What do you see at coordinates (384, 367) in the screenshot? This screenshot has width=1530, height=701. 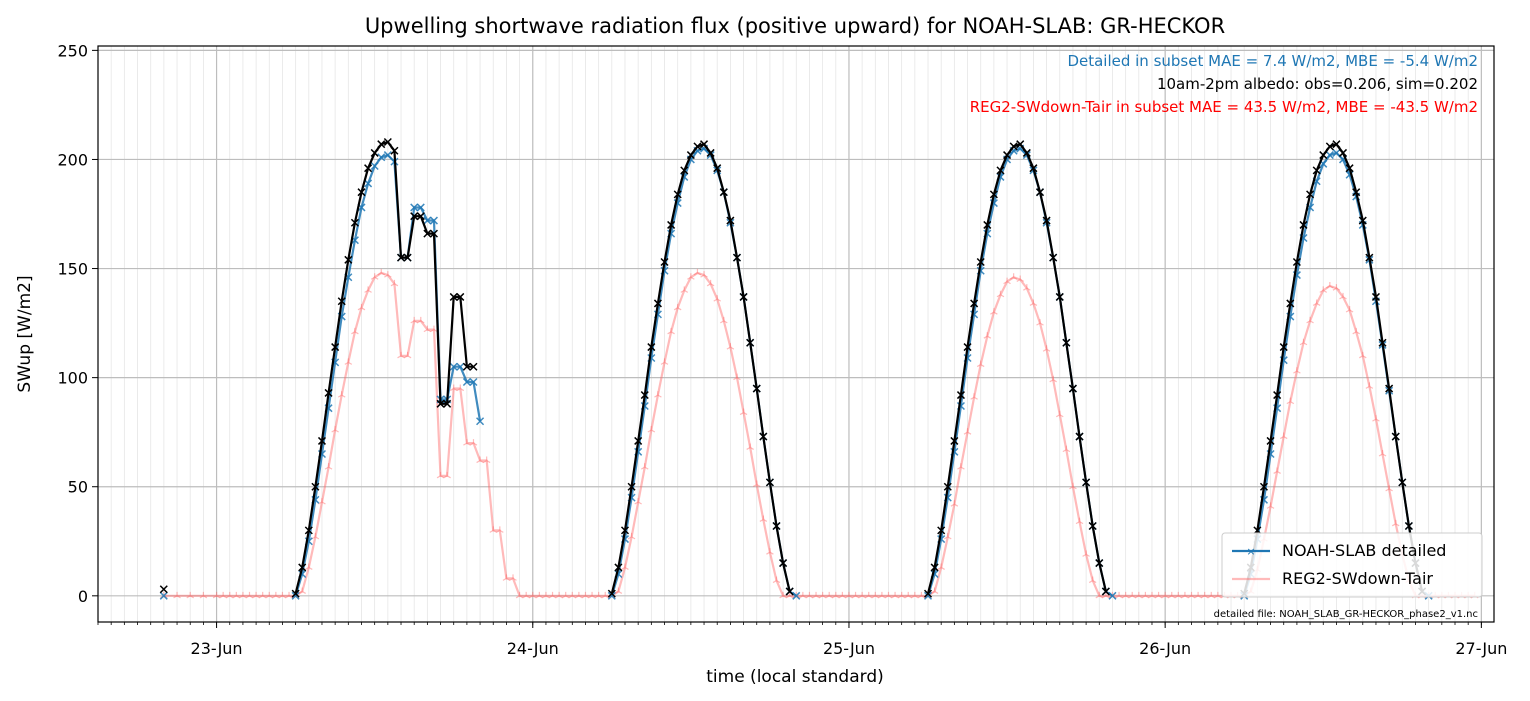 I see `series-line` at bounding box center [384, 367].